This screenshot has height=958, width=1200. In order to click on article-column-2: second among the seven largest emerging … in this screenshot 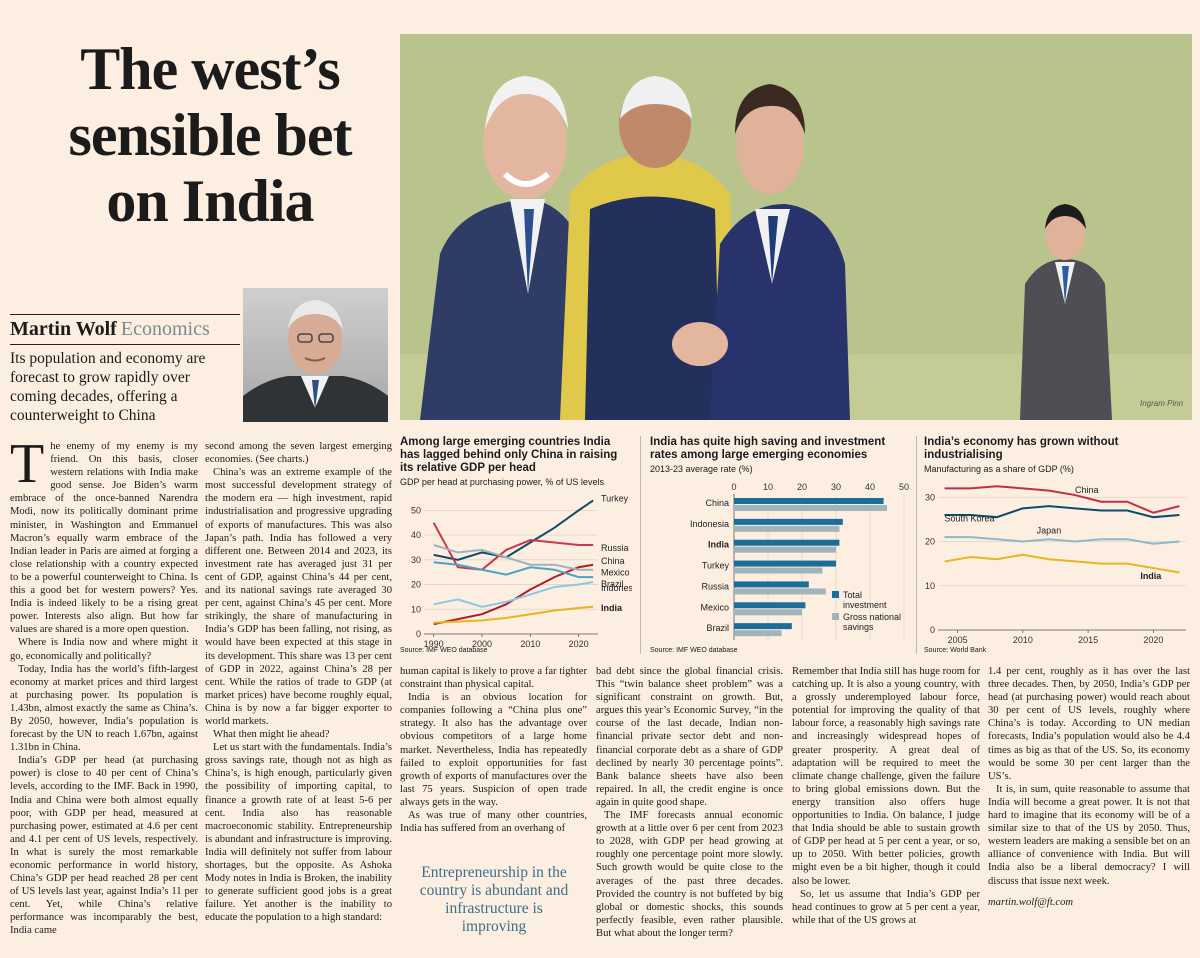, I will do `click(298, 682)`.